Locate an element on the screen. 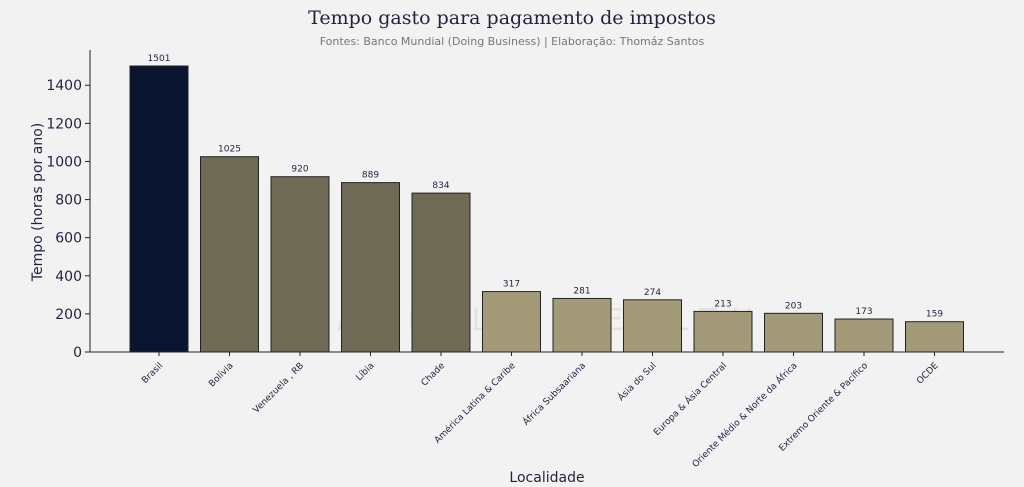  data-label: 281 is located at coordinates (581, 291).